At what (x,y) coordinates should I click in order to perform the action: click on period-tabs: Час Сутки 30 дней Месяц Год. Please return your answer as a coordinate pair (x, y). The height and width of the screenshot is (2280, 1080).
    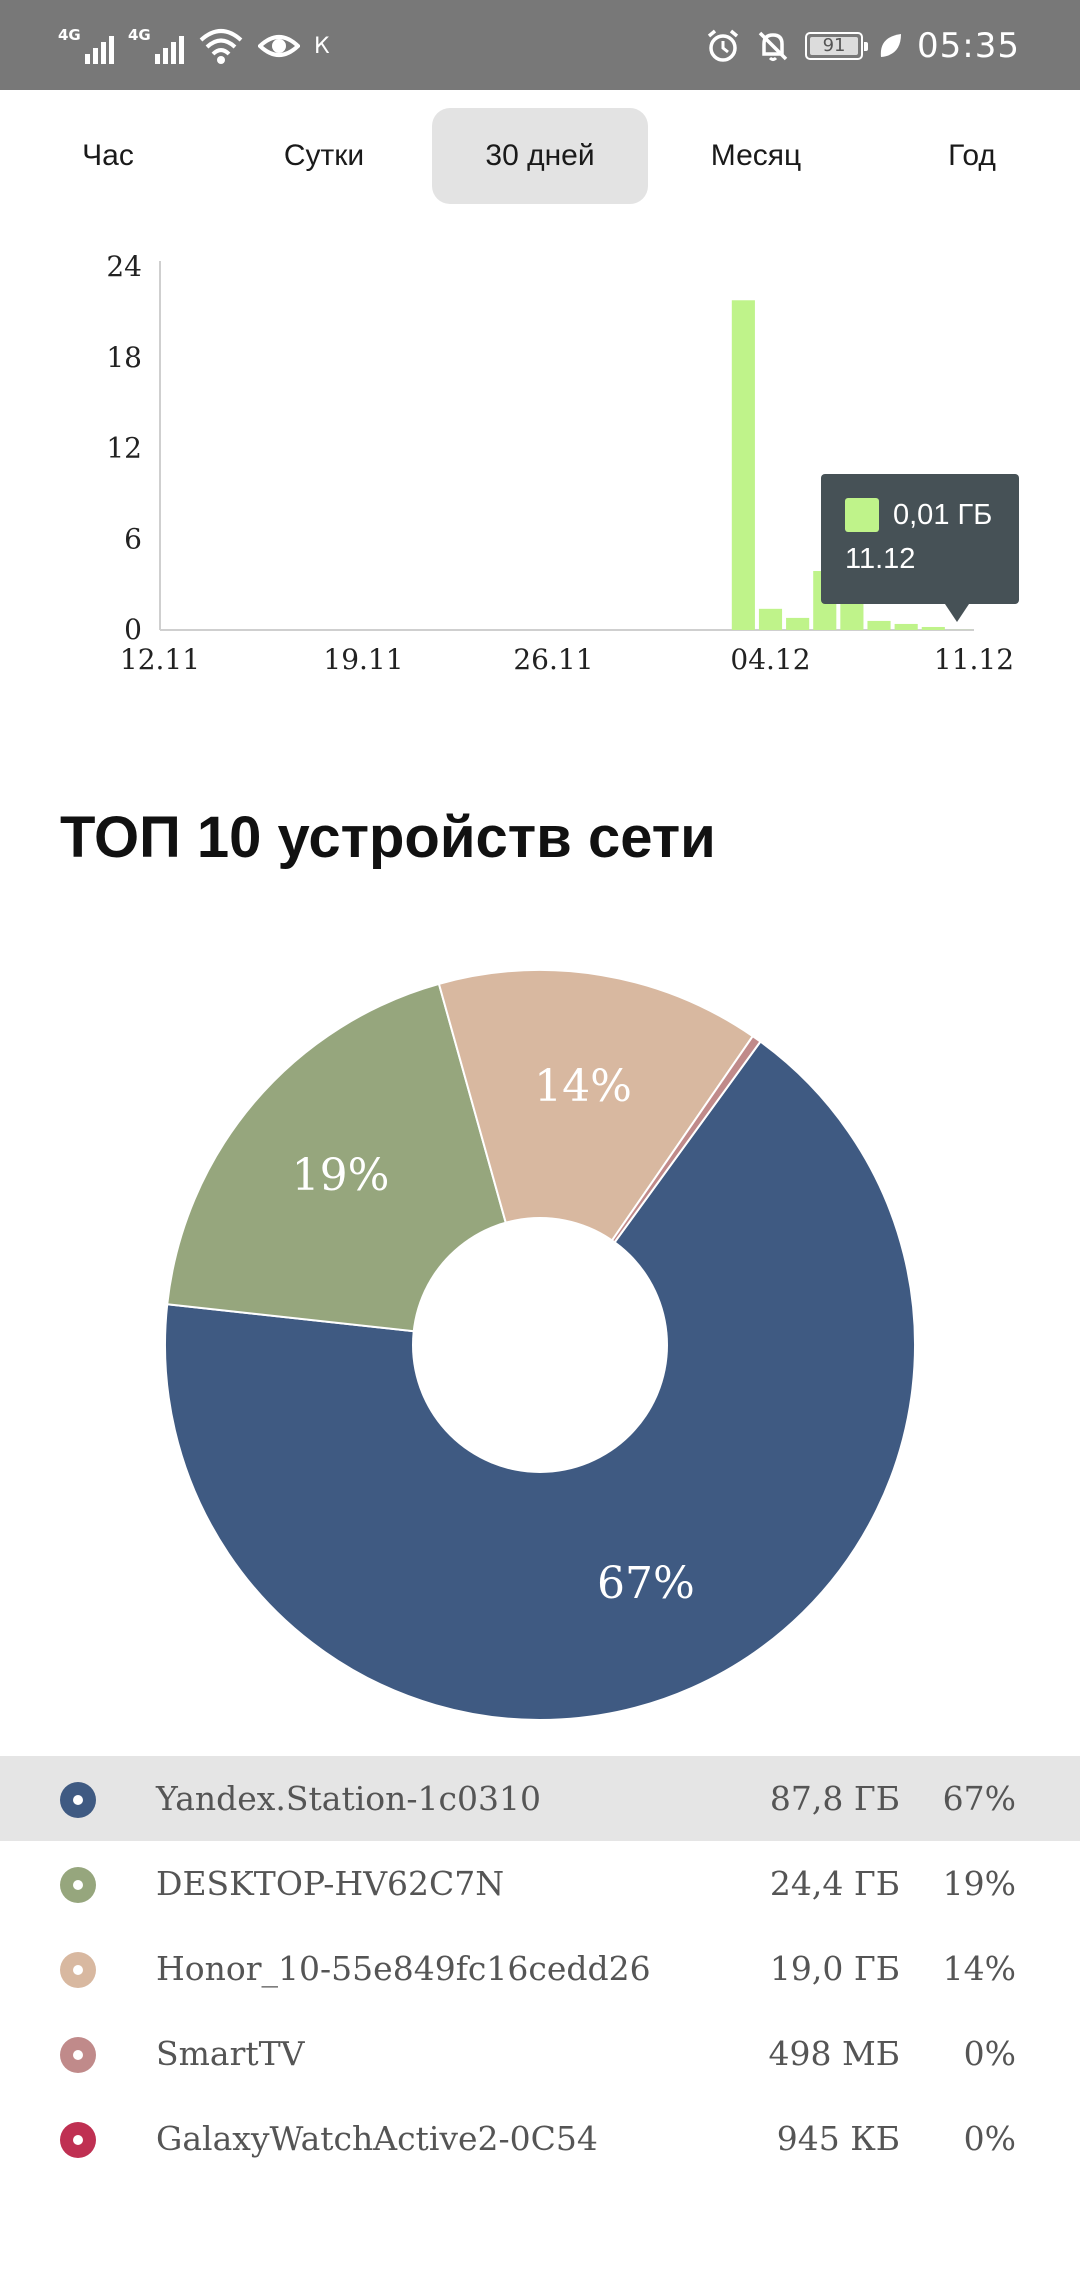
    Looking at the image, I should click on (540, 156).